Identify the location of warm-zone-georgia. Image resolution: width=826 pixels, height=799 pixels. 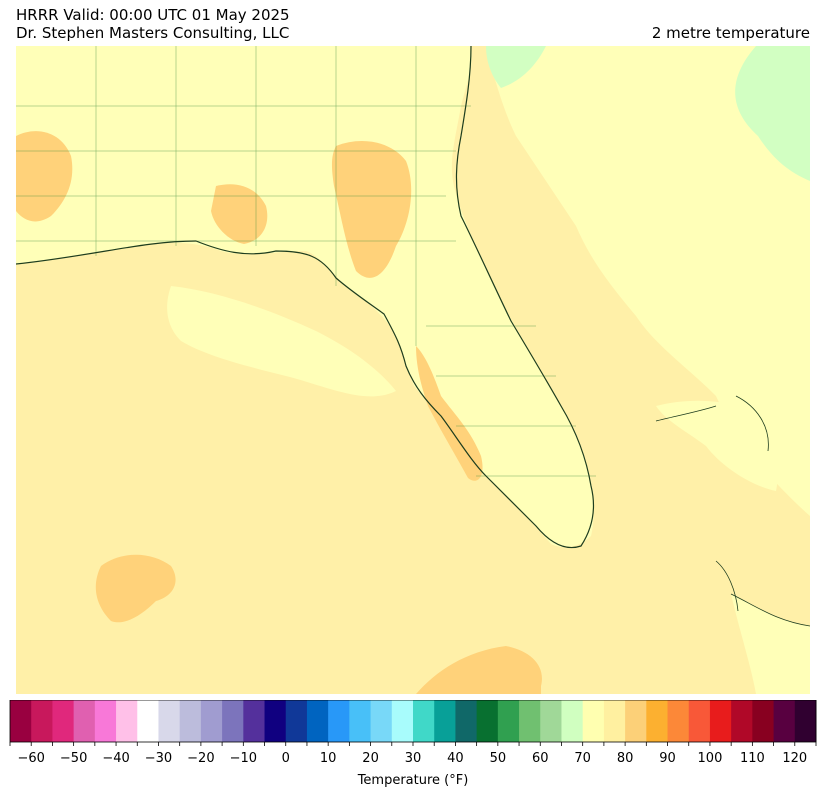
(371, 209).